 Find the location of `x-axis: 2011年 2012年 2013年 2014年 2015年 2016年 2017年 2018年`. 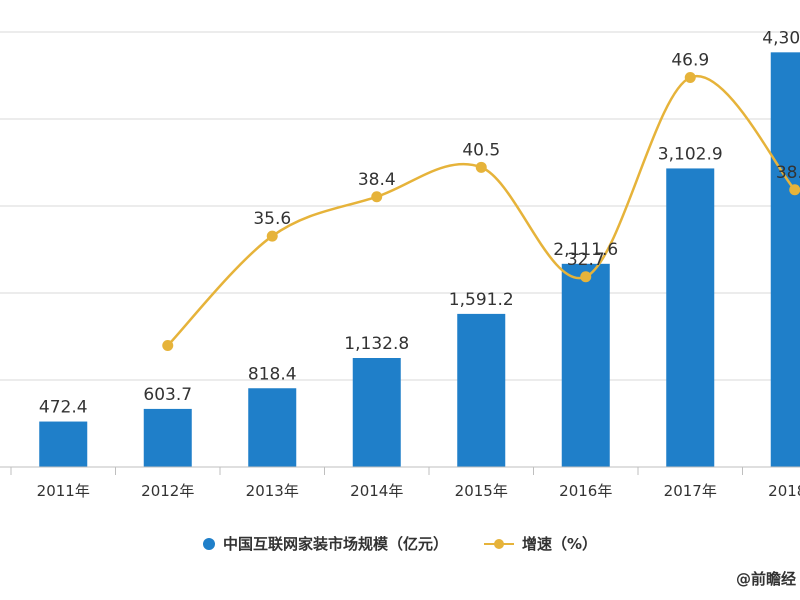

x-axis: 2011年 2012年 2013年 2014年 2015年 2016年 2017年 2018年 is located at coordinates (400, 483).